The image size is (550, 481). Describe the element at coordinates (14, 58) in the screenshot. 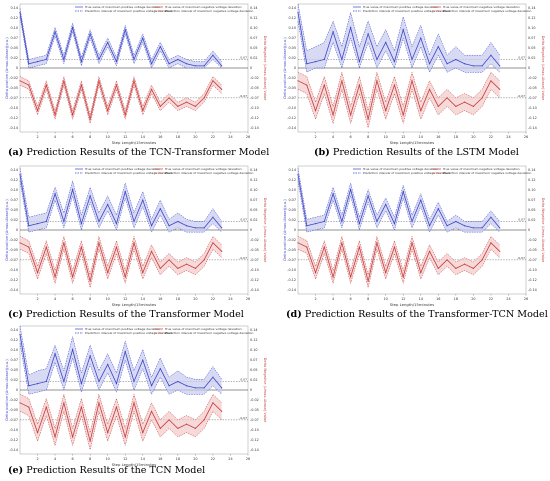

I see `y-left-tick-label: 0.02` at that location.